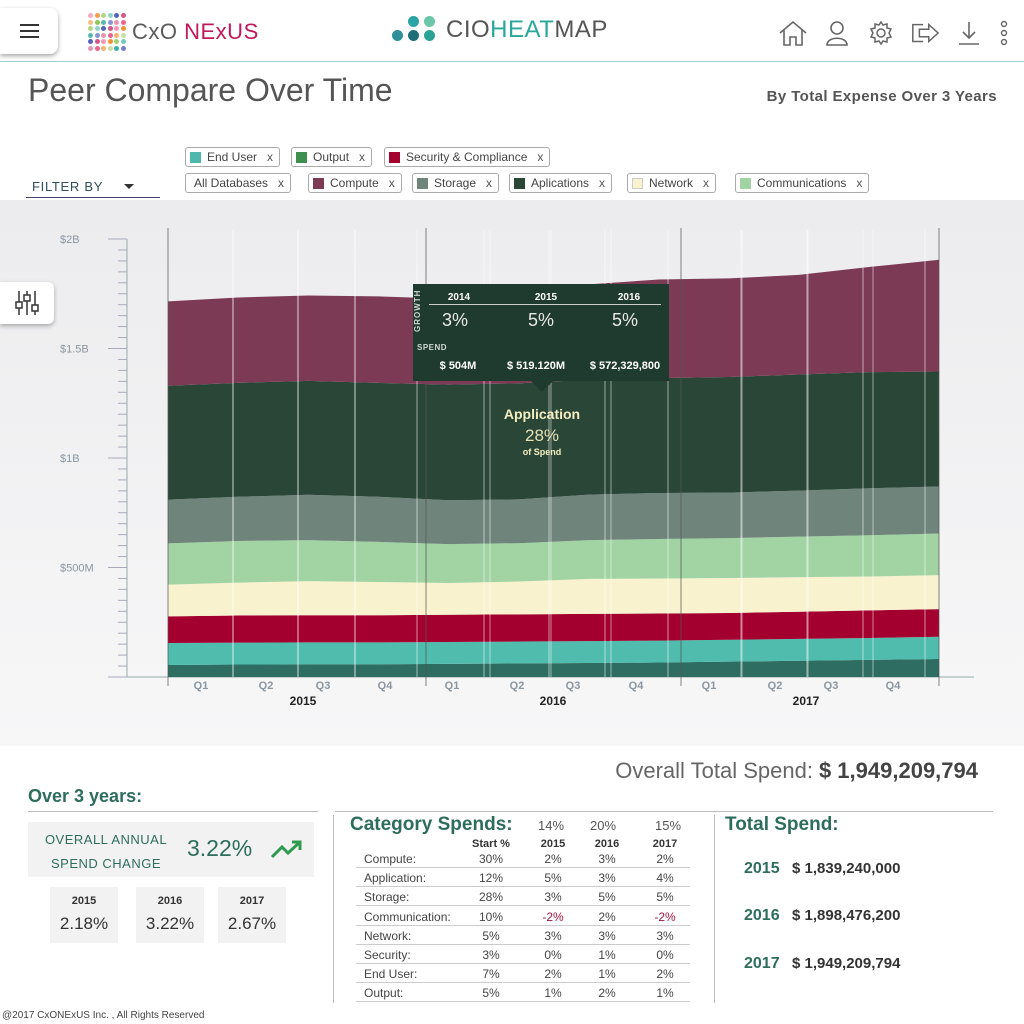 The image size is (1024, 1024). Describe the element at coordinates (170, 915) in the screenshot. I see `yearly-change-card: 2016 3.22%` at that location.